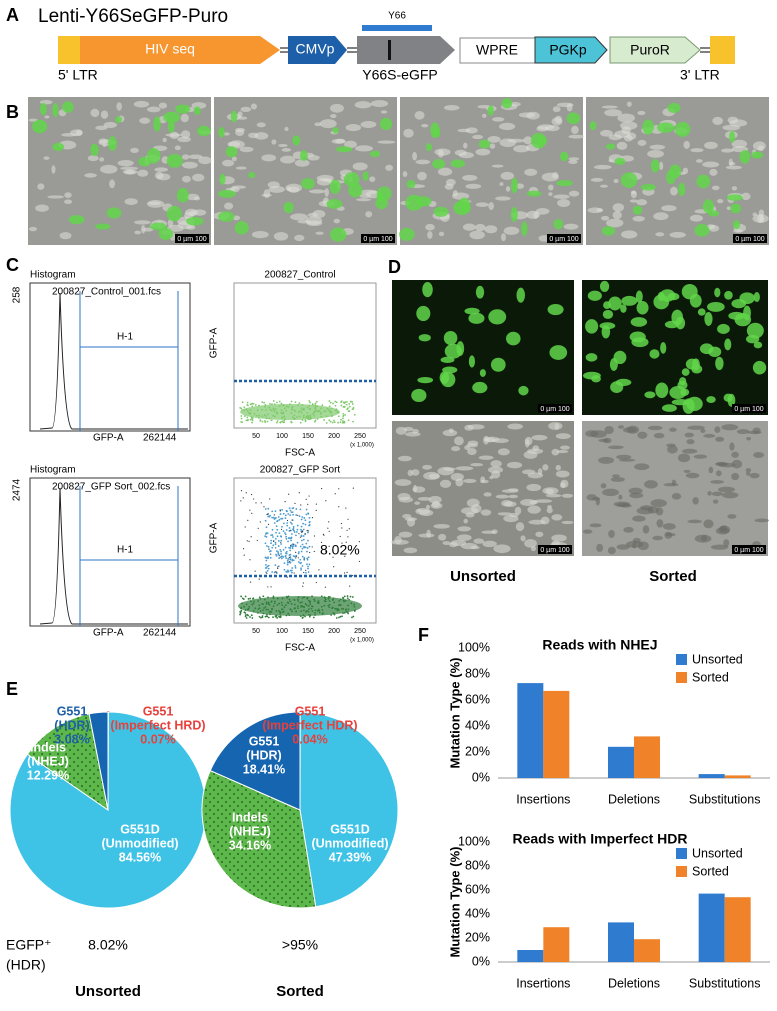 This screenshot has width=777, height=1011. Describe the element at coordinates (725, 983) in the screenshot. I see `x-tick-label: Substitutions` at that location.